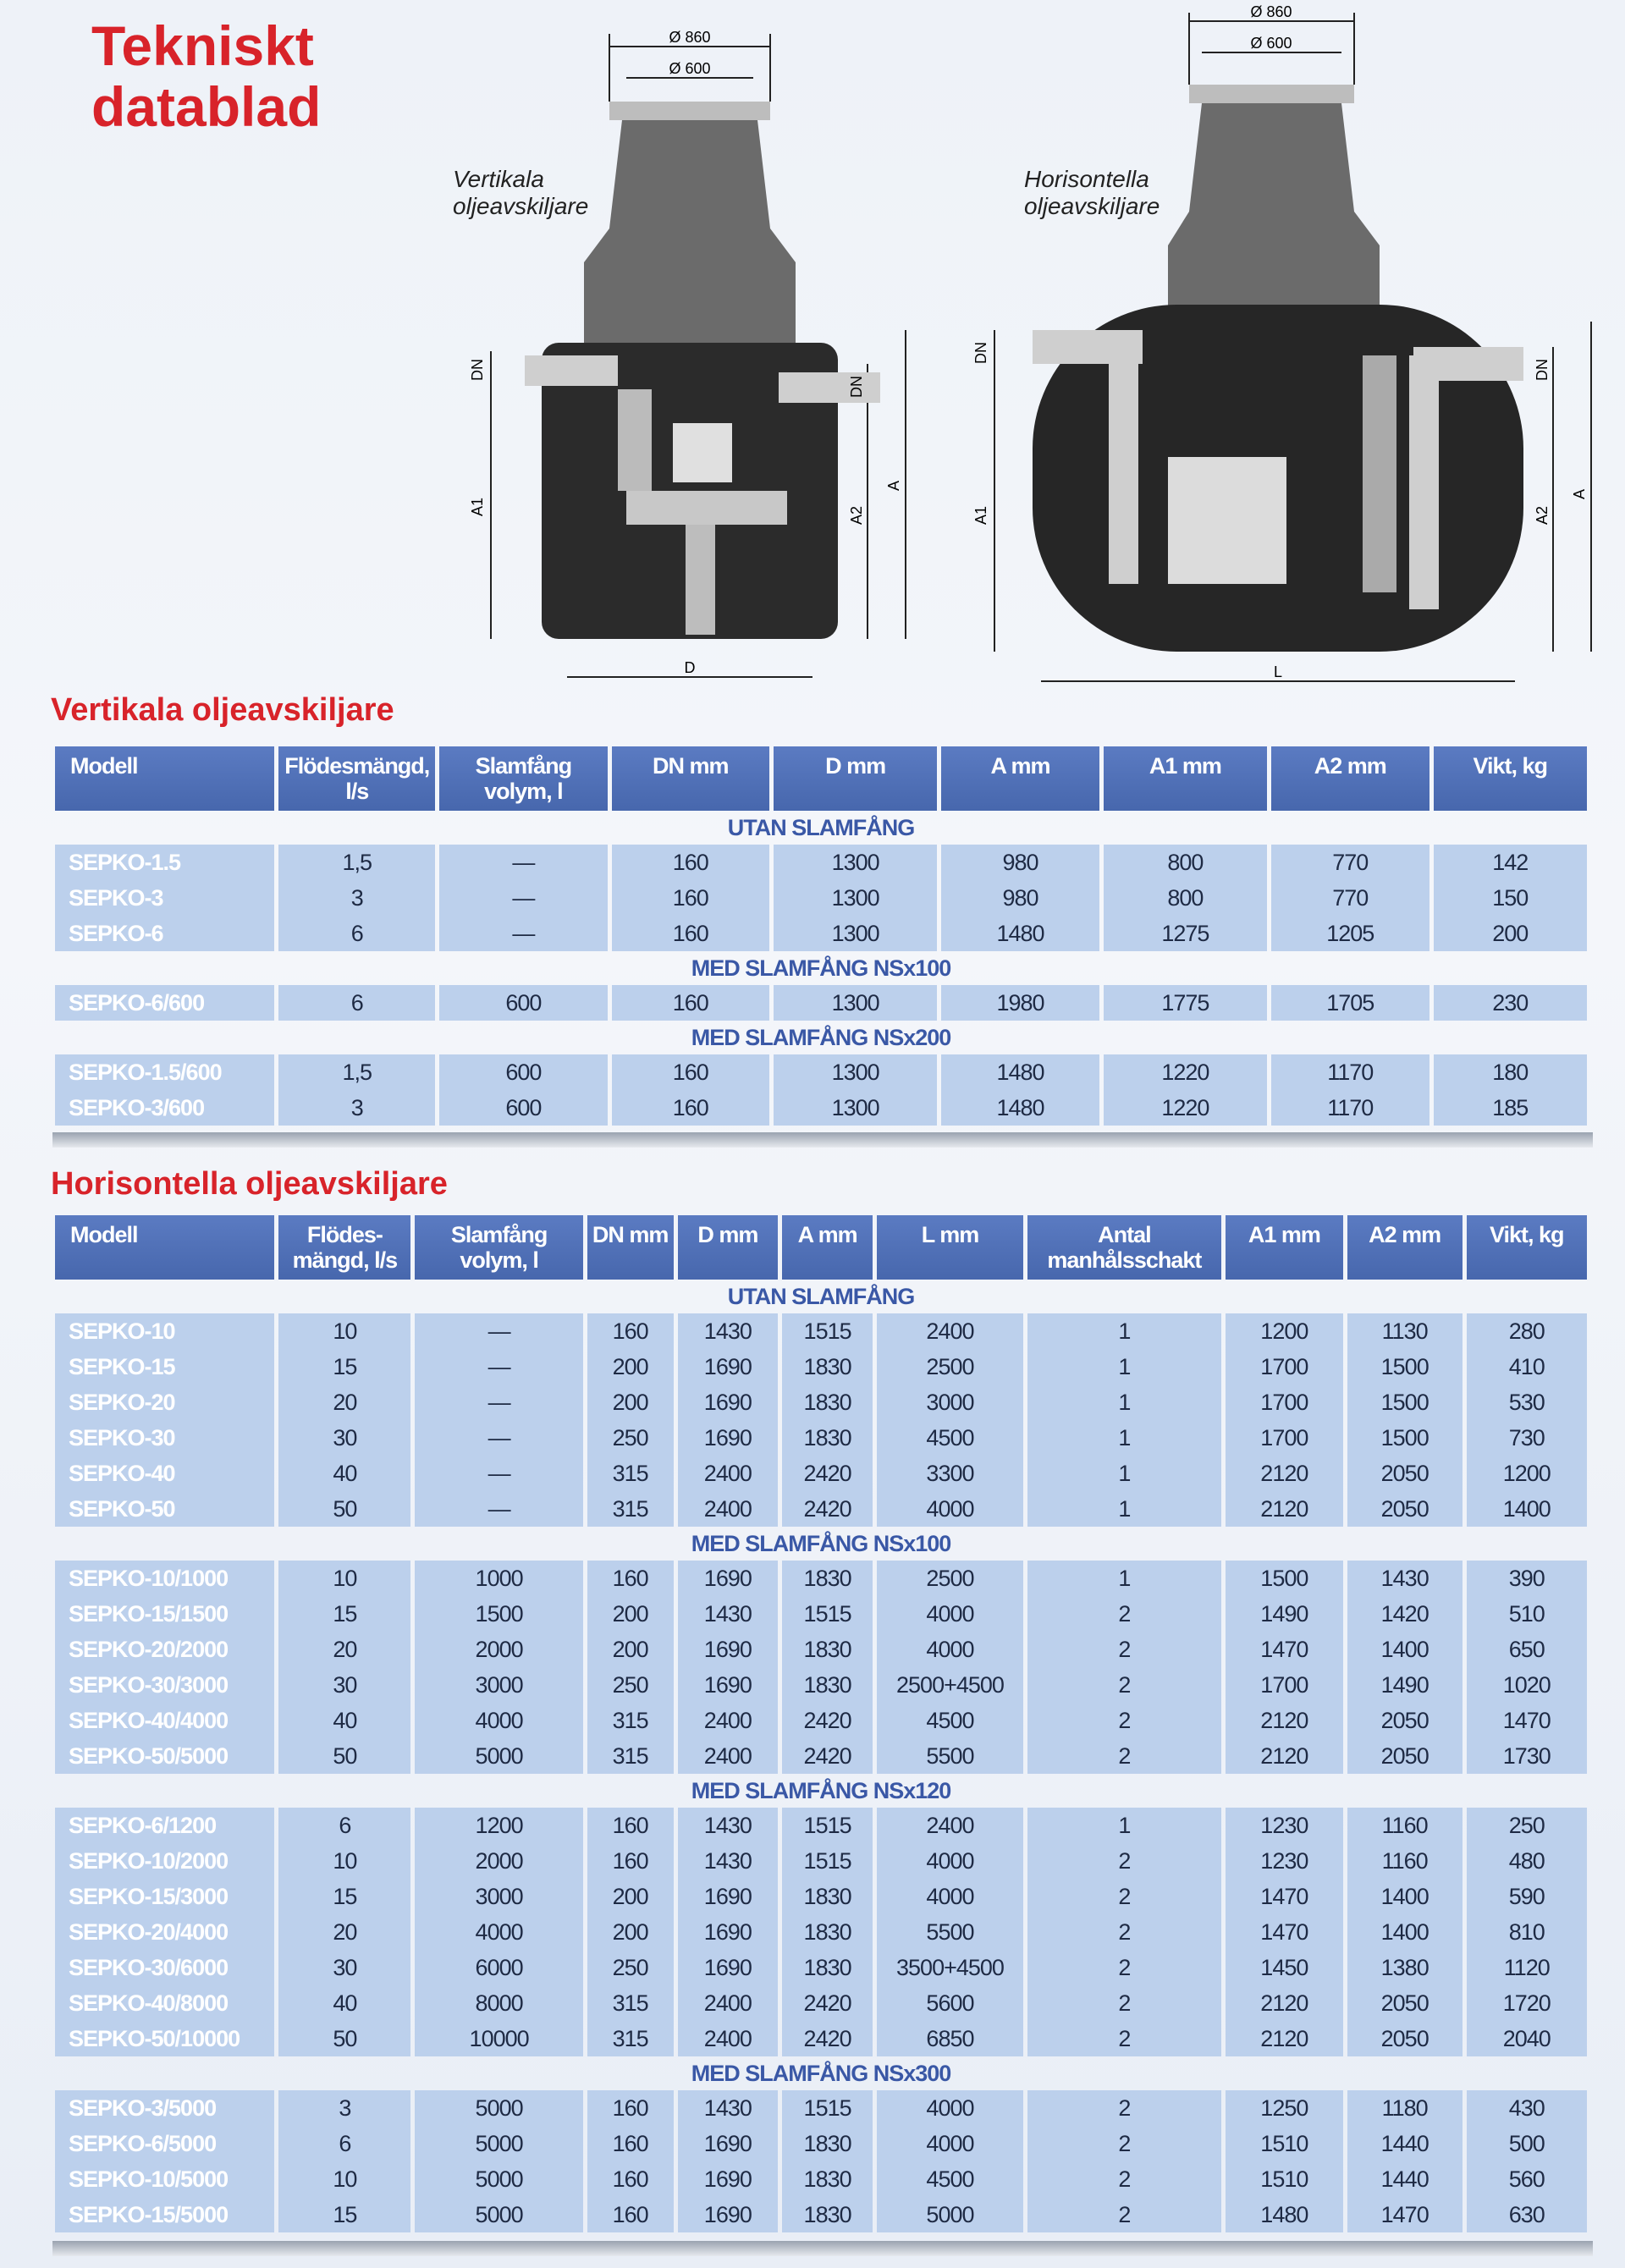  I want to click on table-cell: 250, so click(630, 1438).